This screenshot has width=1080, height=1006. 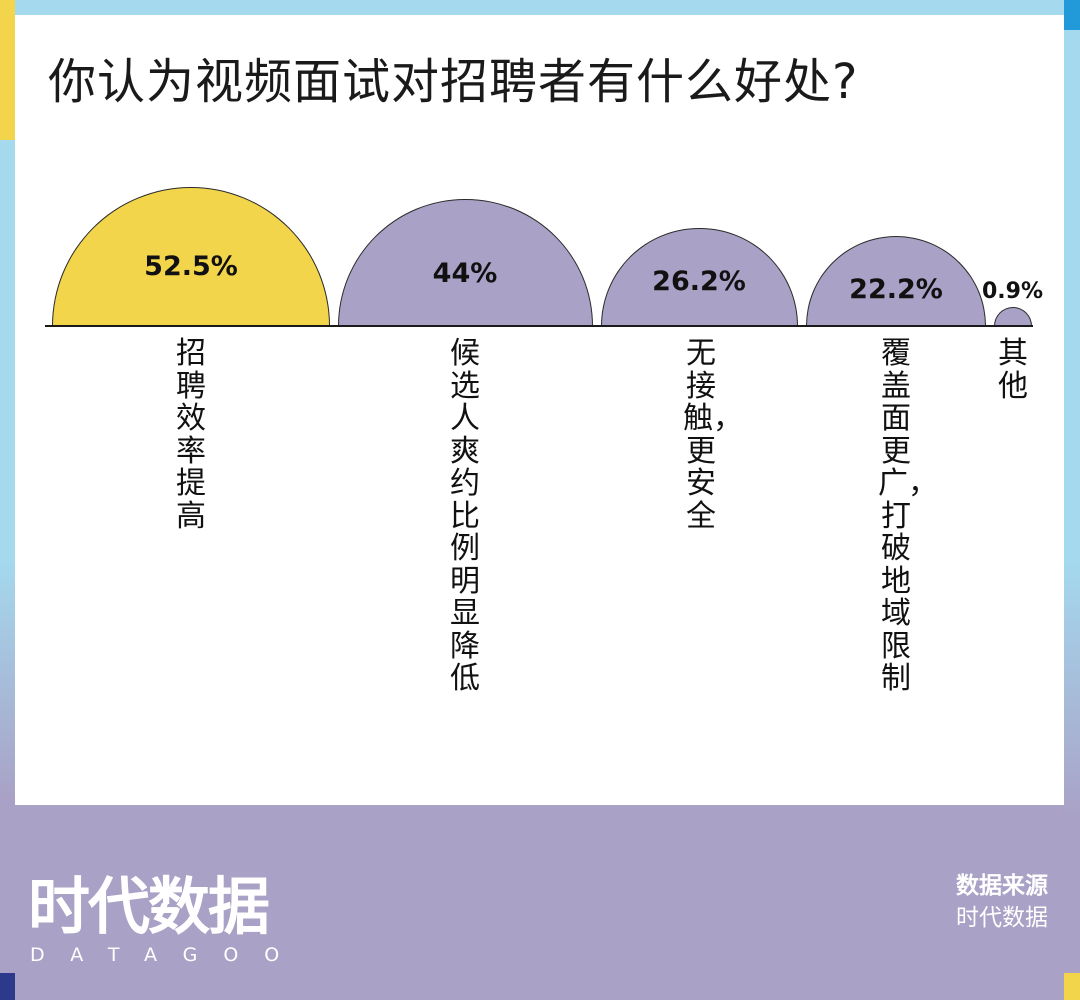 What do you see at coordinates (191, 435) in the screenshot?
I see `category-label-1: 招聘效率提高` at bounding box center [191, 435].